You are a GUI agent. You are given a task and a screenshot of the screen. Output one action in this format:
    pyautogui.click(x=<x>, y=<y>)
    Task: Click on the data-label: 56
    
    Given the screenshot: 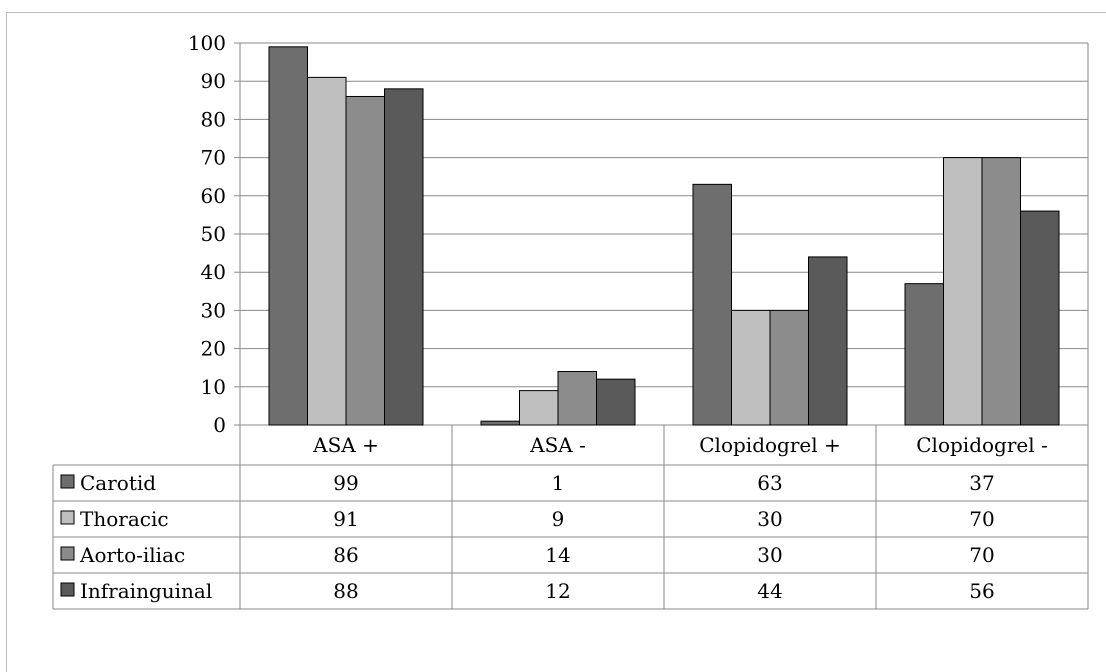 What is the action you would take?
    pyautogui.click(x=981, y=591)
    